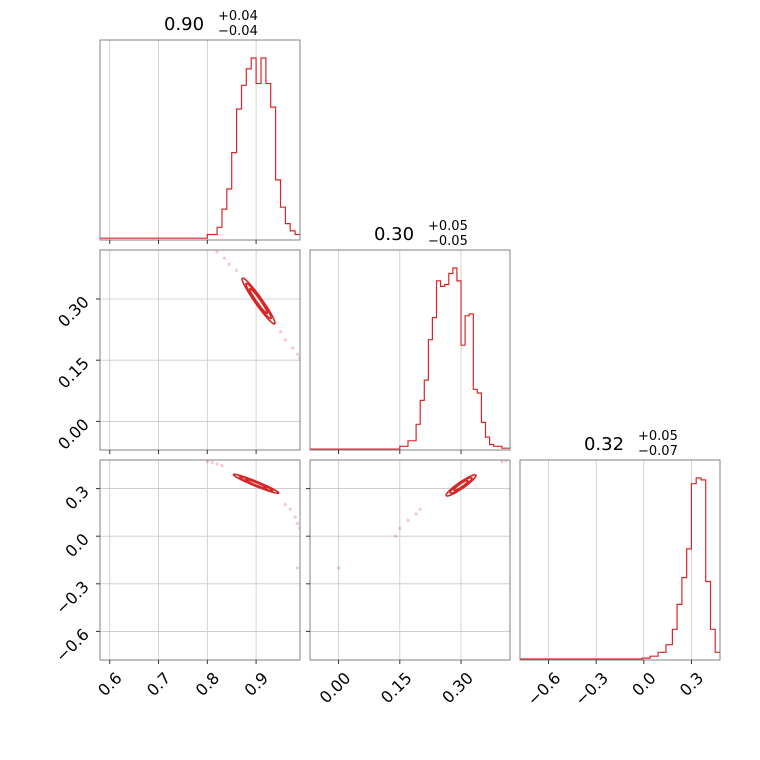  Describe the element at coordinates (200, 148) in the screenshot. I see `histogram-p0` at that location.